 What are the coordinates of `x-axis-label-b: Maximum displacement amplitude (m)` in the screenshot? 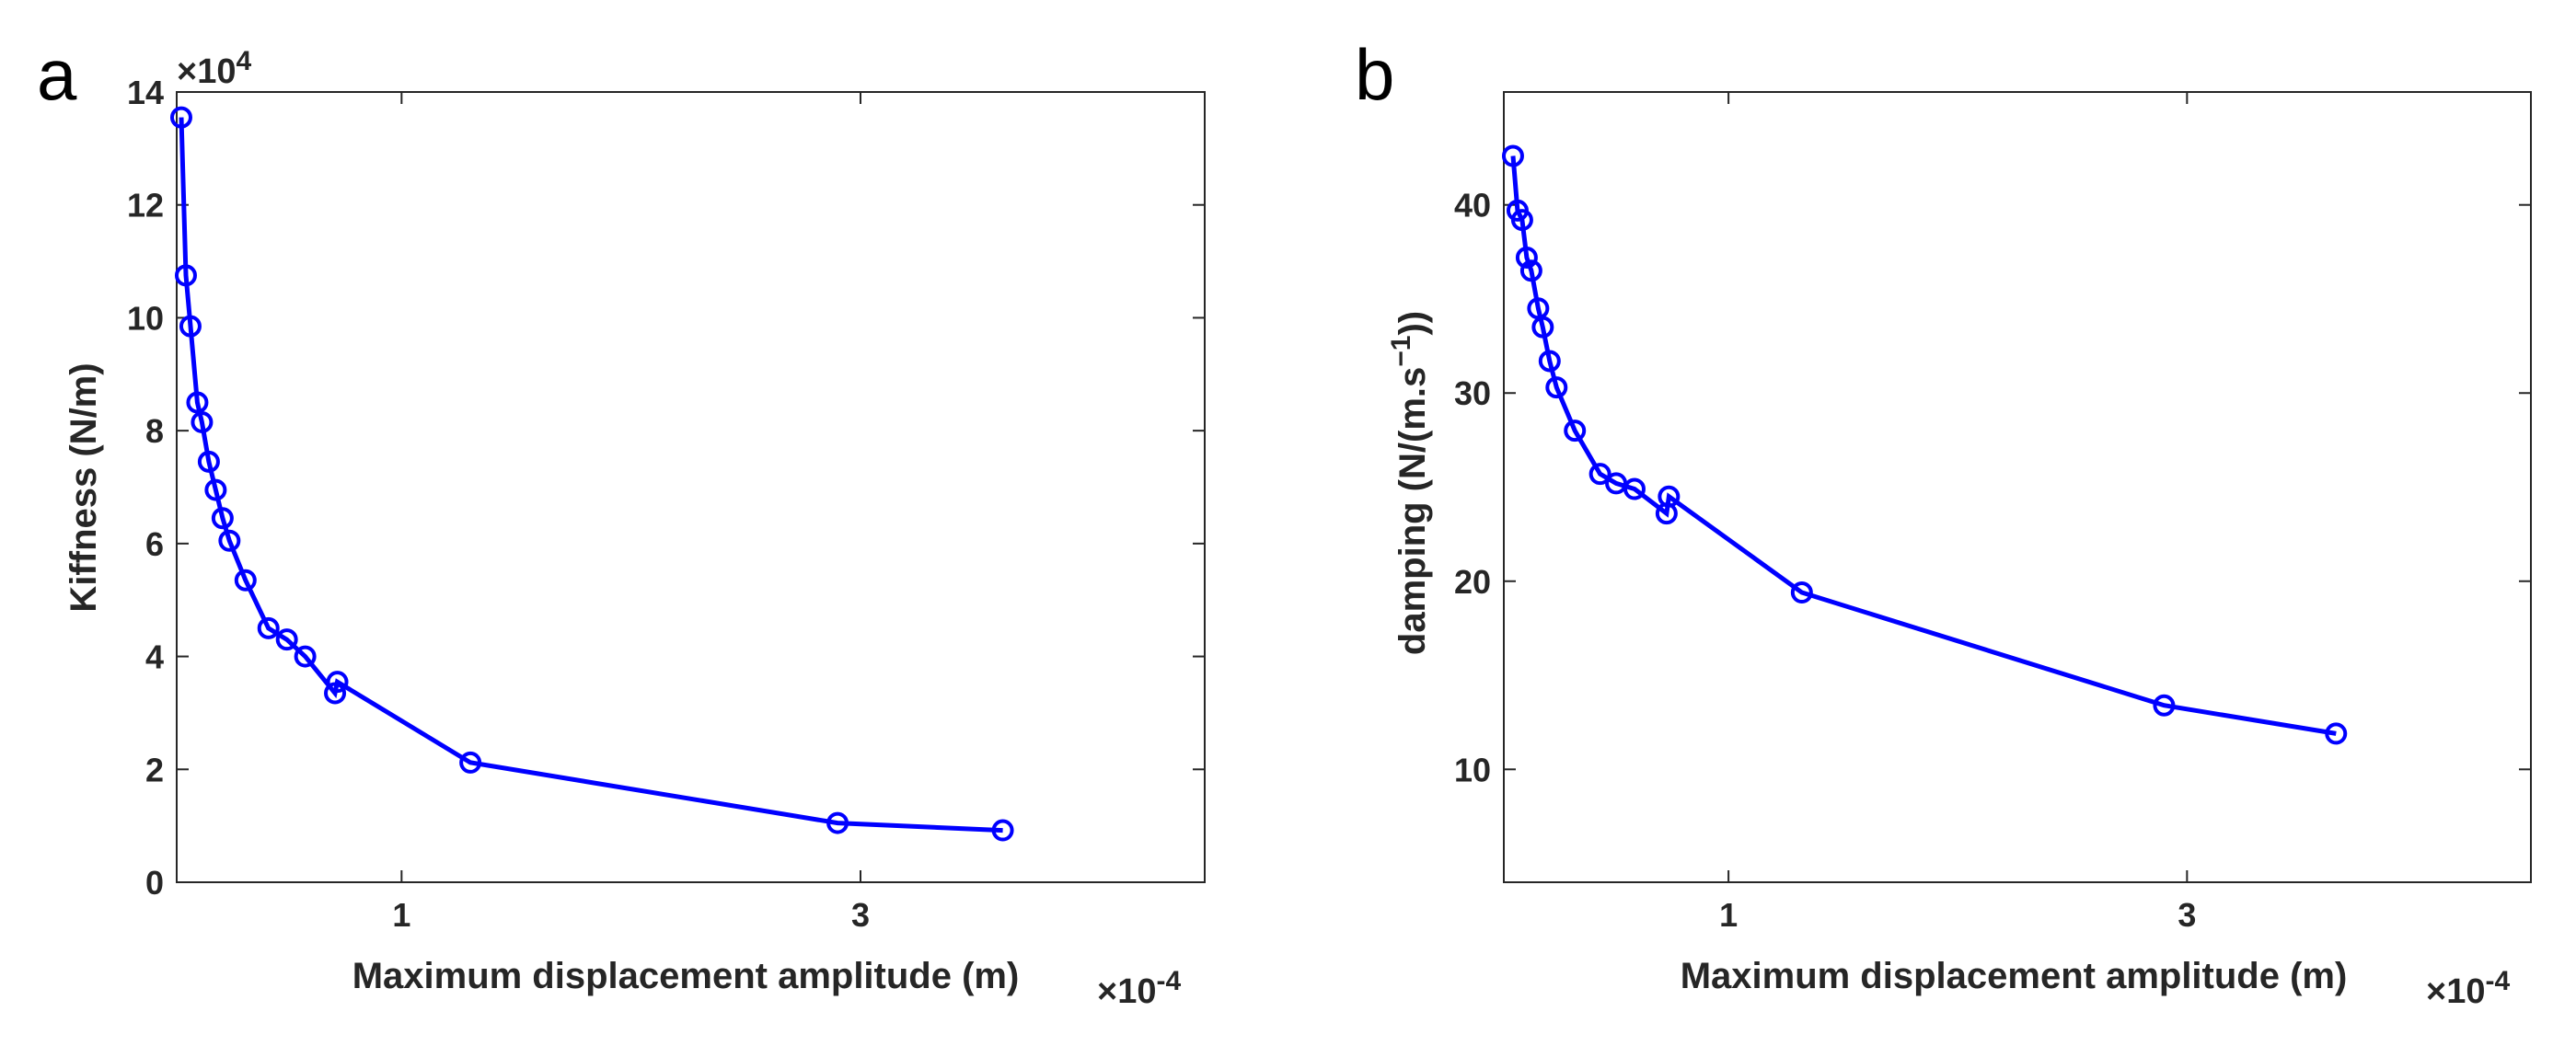 It's located at (2015, 976).